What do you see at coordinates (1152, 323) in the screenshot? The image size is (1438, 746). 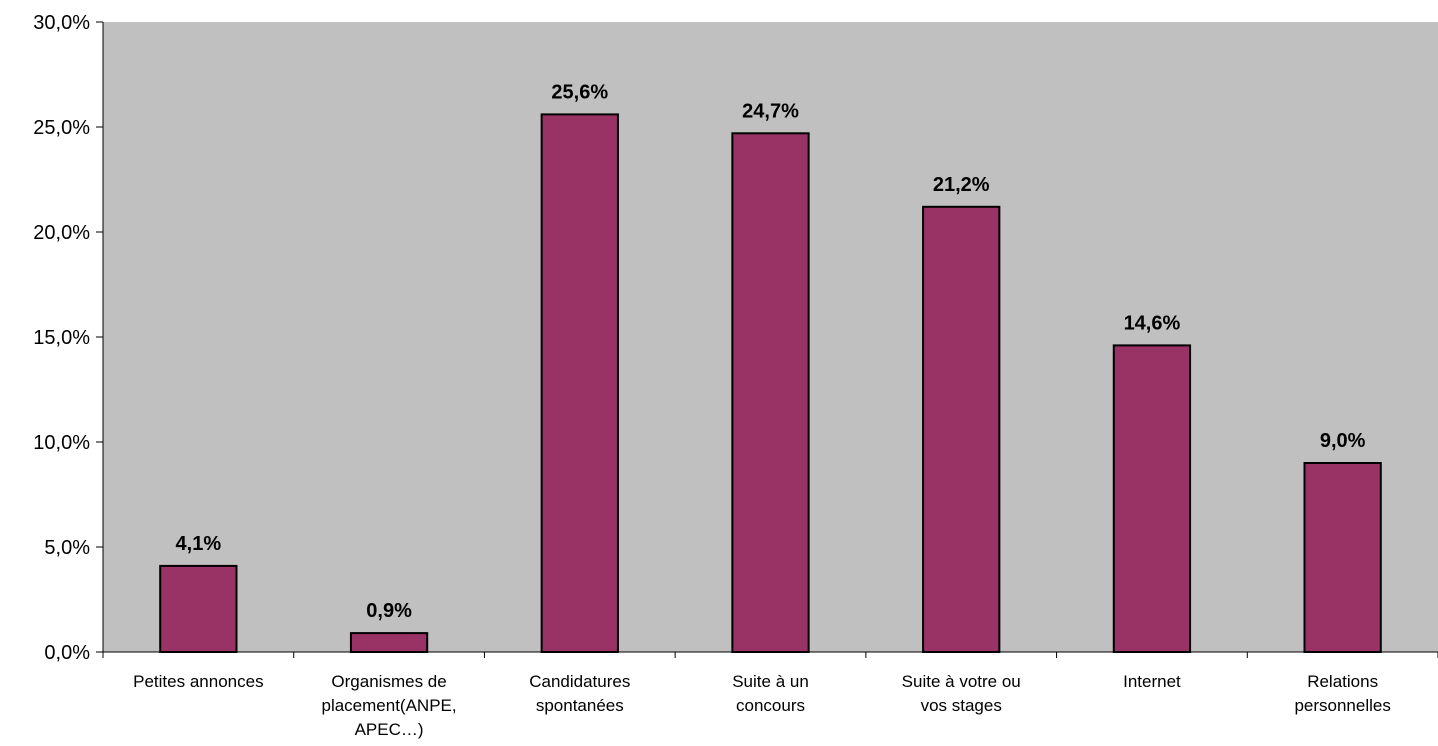 I see `data-label: 14,6%` at bounding box center [1152, 323].